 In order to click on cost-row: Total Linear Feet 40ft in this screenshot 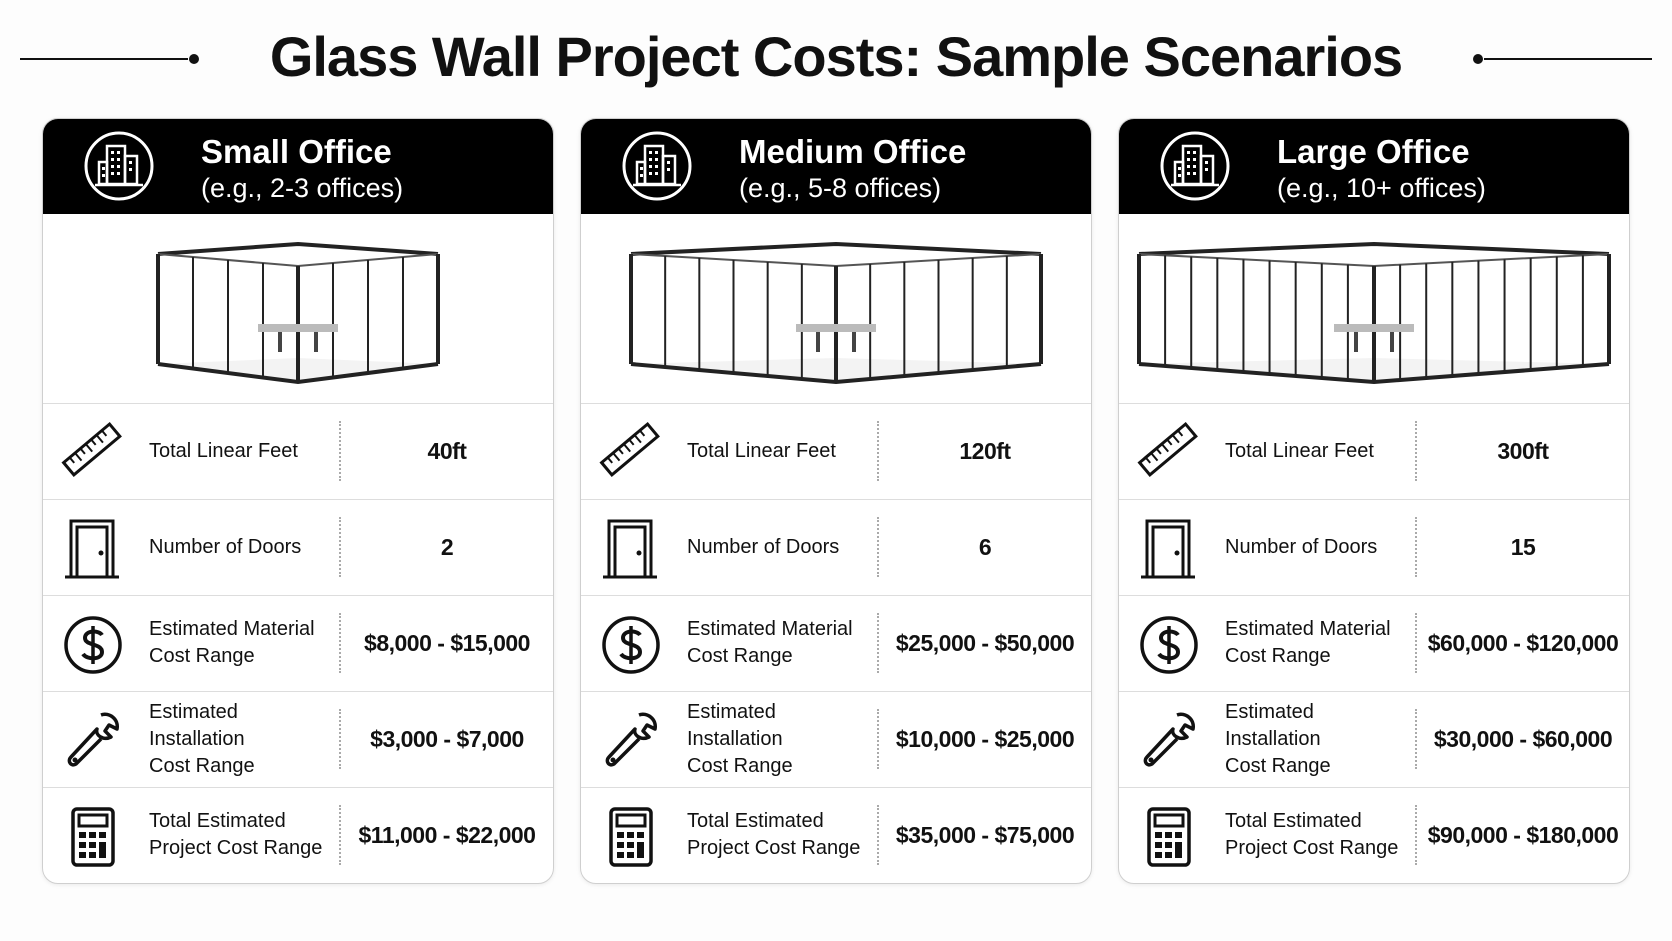, I will do `click(298, 451)`.